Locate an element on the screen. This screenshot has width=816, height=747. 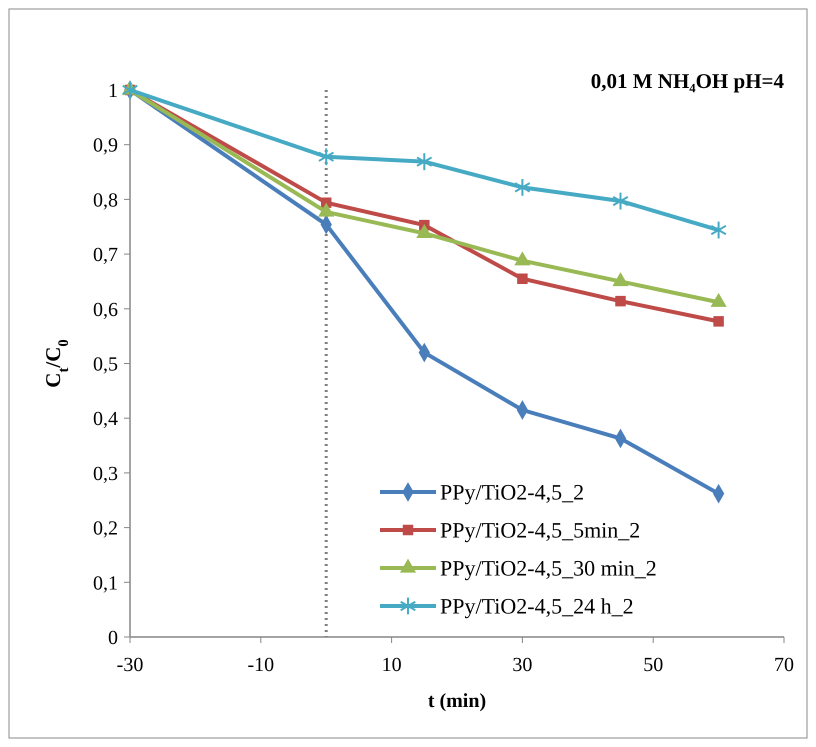
y-tick-label: 0 is located at coordinates (113, 638).